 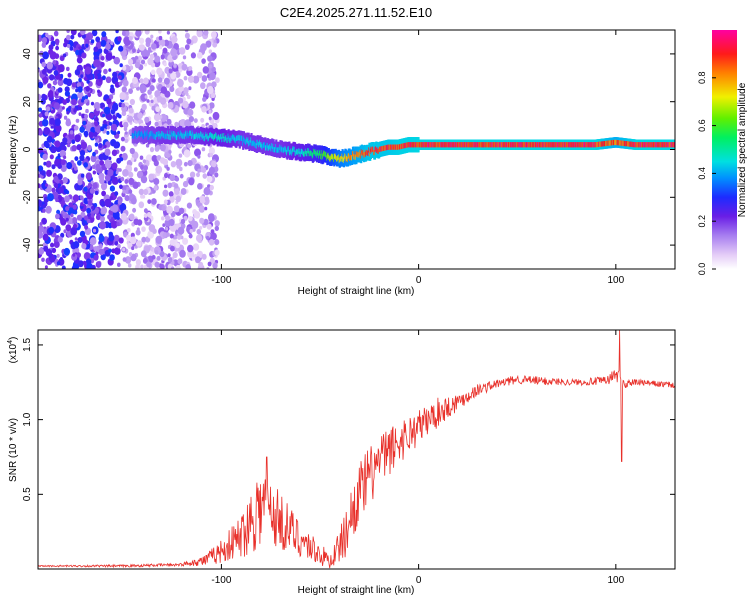 What do you see at coordinates (221, 580) in the screenshot?
I see `snr-x-tick-label: -100` at bounding box center [221, 580].